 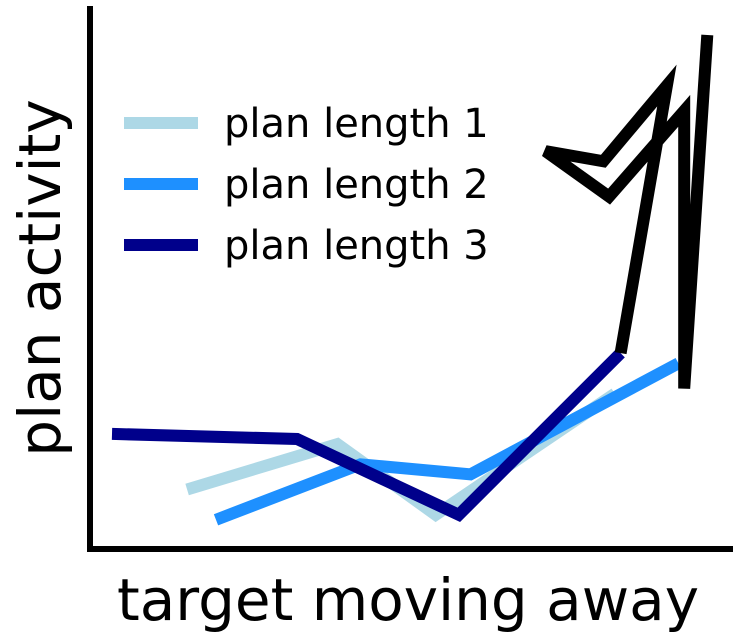 I want to click on legend-label-1: plan length 1, so click(x=356, y=124).